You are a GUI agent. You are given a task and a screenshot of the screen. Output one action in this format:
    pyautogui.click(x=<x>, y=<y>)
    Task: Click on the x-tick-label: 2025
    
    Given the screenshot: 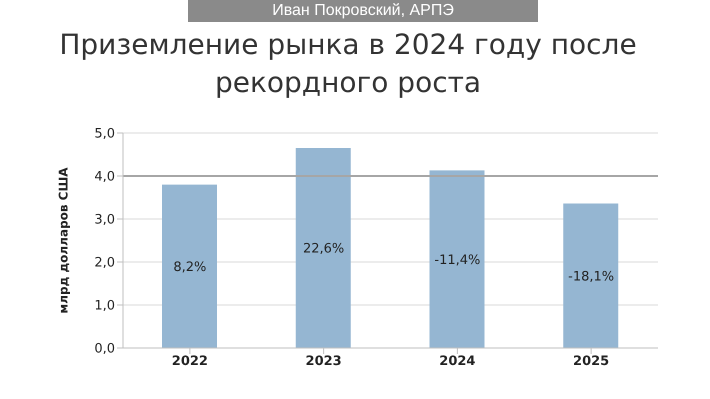 What is the action you would take?
    pyautogui.click(x=591, y=362)
    